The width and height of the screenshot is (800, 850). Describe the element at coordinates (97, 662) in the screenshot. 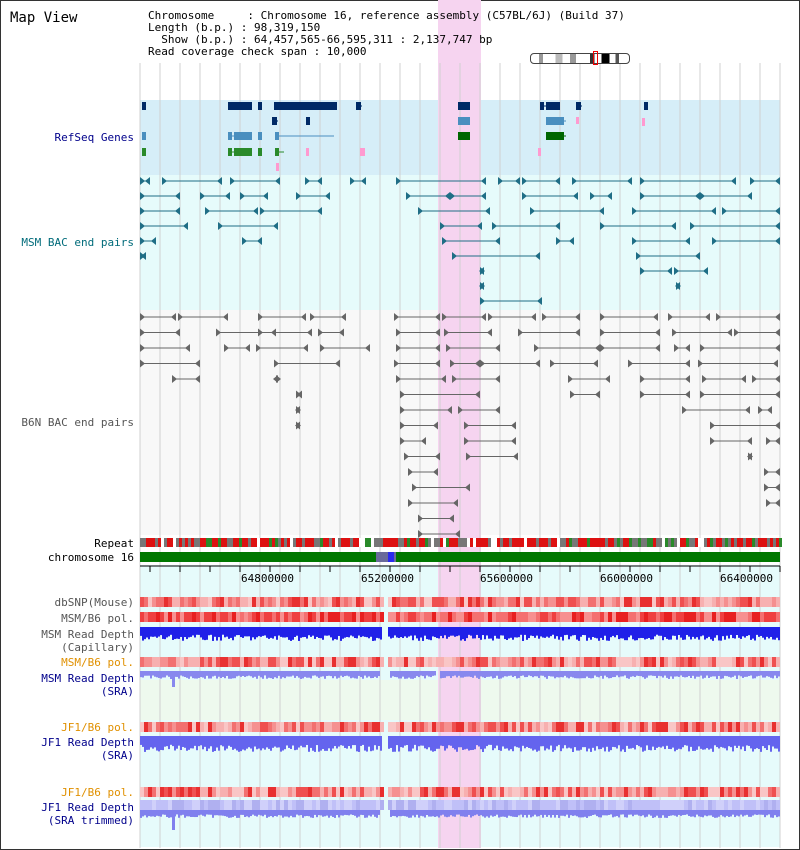

I see `label-msm-b6-pol-sra: MSM/B6 pol.` at that location.